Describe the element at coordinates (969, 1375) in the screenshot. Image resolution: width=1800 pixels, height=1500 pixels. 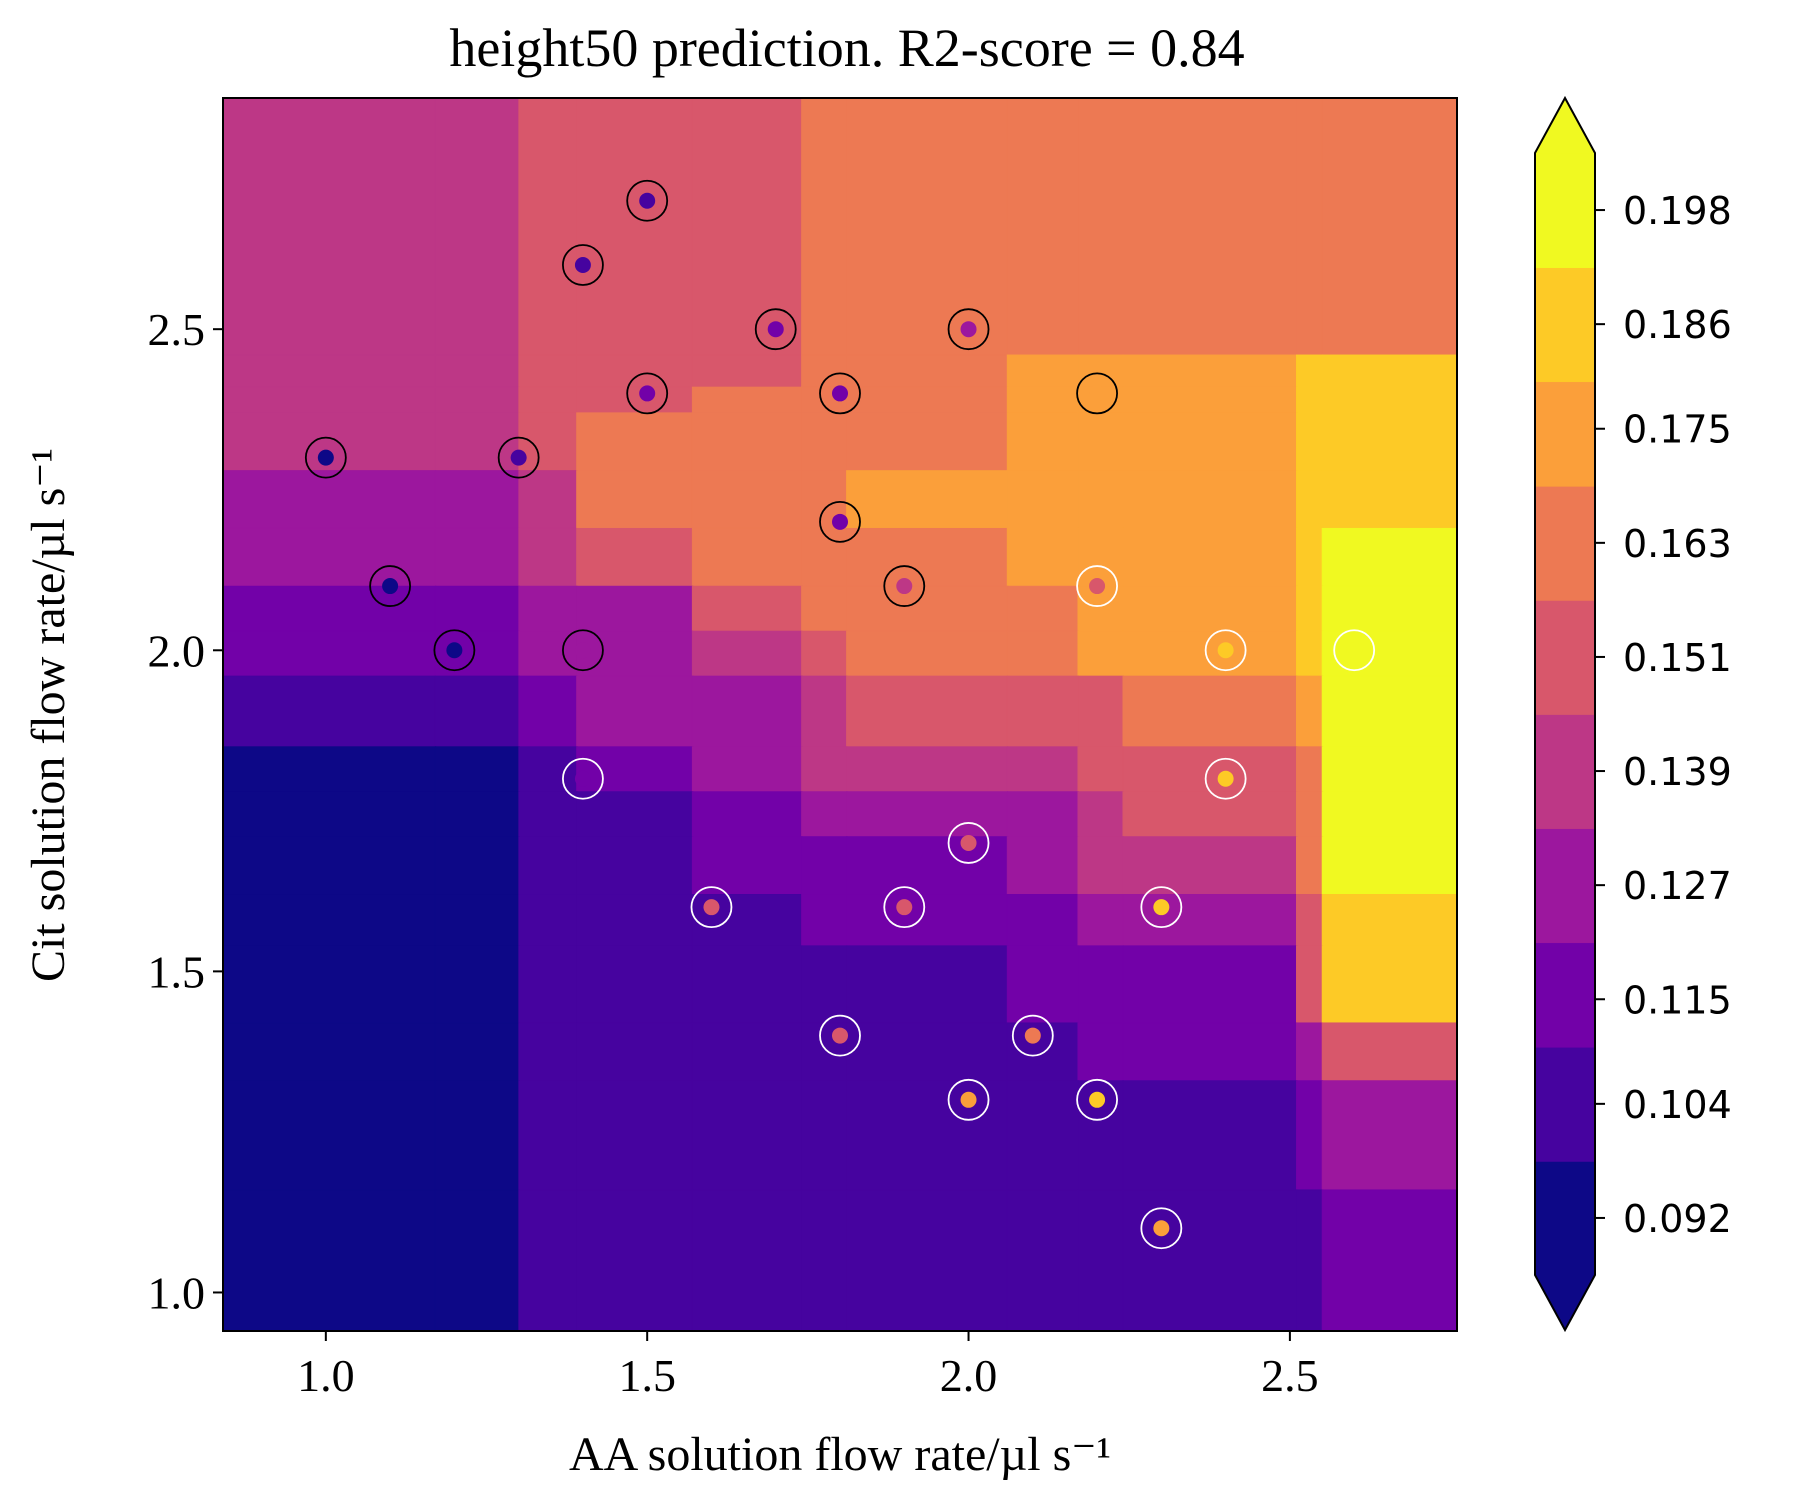
I see `x-tick-label: 2.0` at that location.